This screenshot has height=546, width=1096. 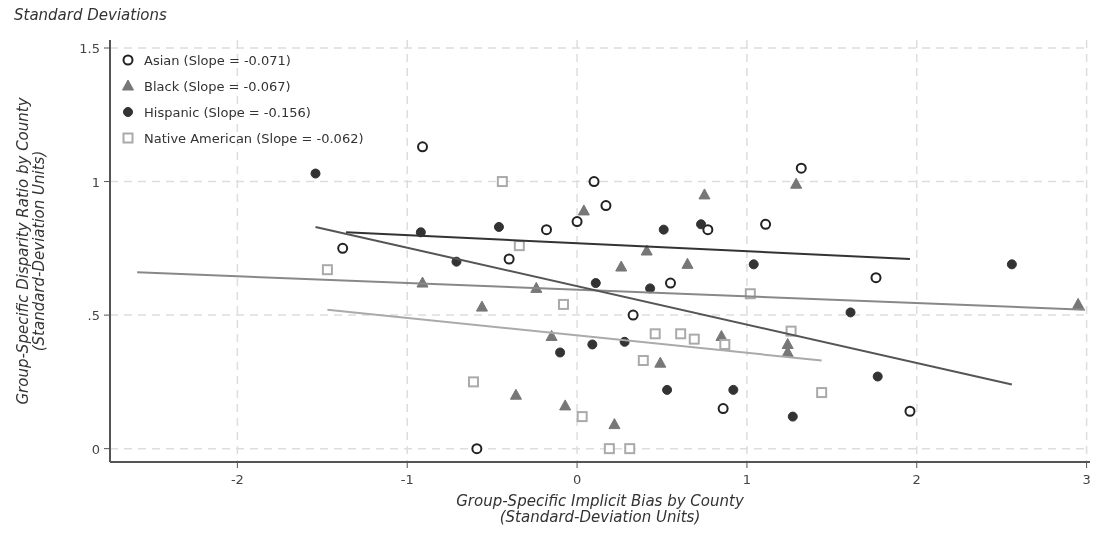 What do you see at coordinates (95, 182) in the screenshot?
I see `y-tick-label: 1` at bounding box center [95, 182].